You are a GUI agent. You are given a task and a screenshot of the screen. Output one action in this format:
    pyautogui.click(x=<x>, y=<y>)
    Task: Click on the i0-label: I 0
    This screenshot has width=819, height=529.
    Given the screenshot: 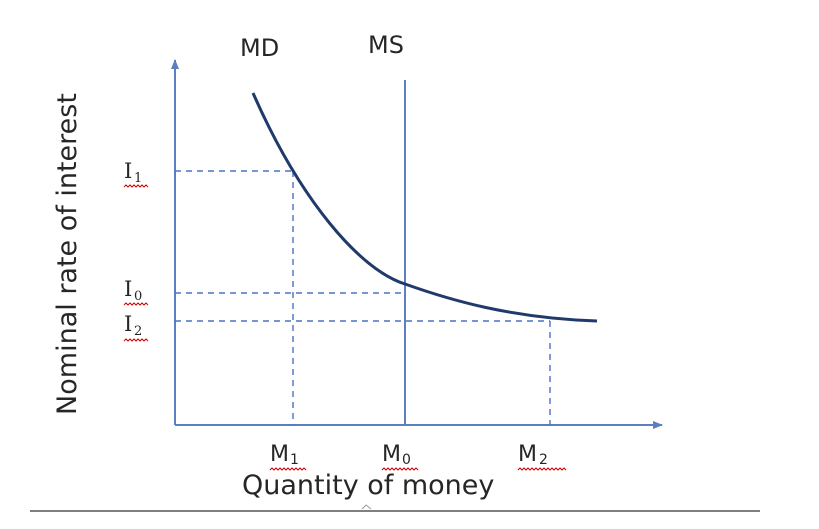 What is the action you would take?
    pyautogui.click(x=136, y=291)
    